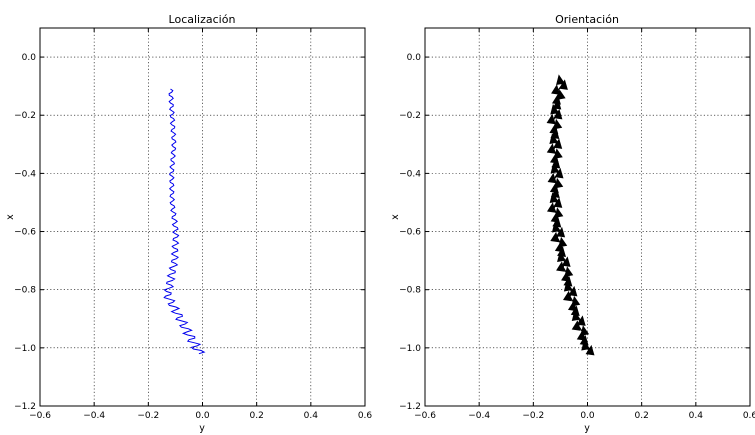 The image size is (755, 435). I want to click on orientation-arrows, so click(570, 215).